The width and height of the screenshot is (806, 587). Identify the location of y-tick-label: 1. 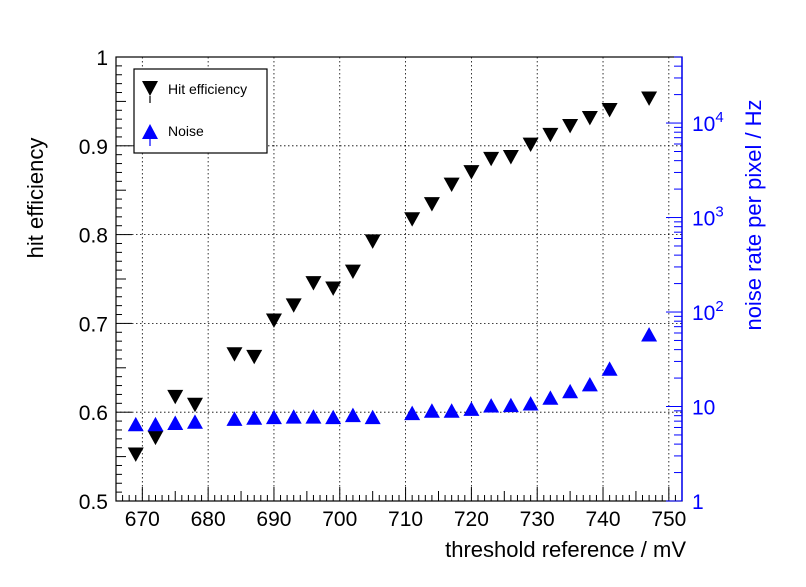
(102, 58).